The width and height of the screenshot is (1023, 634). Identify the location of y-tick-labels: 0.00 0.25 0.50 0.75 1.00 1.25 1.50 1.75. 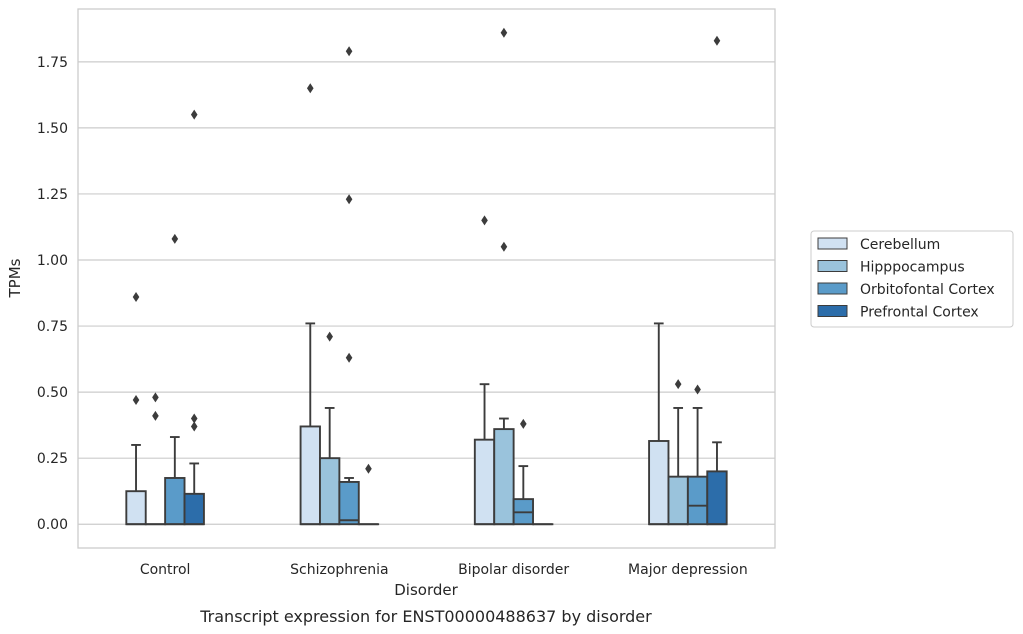
(52, 294).